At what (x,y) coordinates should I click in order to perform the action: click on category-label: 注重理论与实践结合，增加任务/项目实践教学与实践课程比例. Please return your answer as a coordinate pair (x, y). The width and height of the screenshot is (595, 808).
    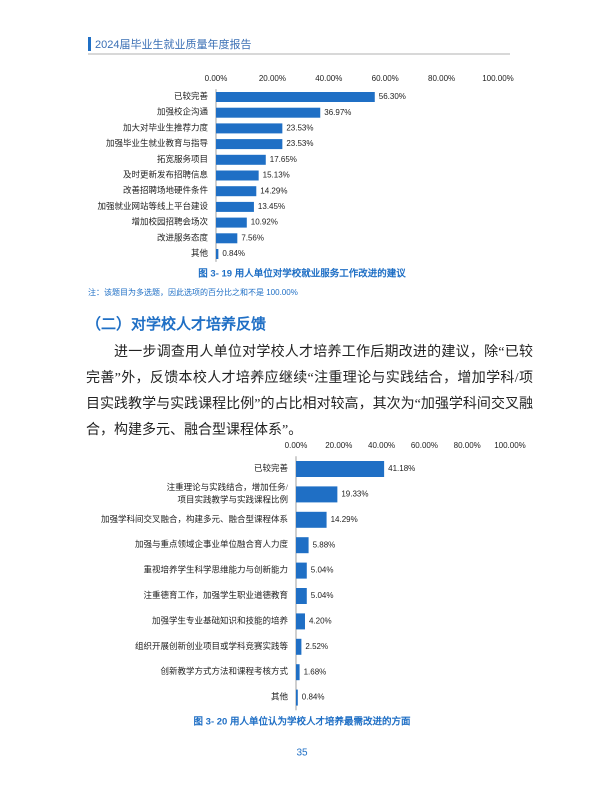
    Looking at the image, I should click on (228, 493).